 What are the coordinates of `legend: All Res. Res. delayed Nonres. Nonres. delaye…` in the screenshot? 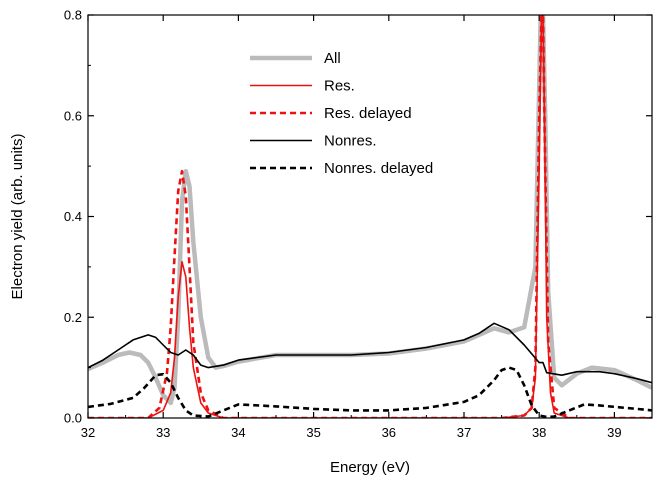 It's located at (341, 113).